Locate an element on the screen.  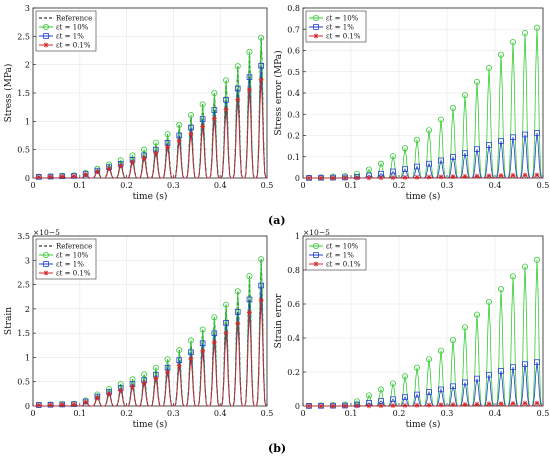
y-tick-label: 0.1 is located at coordinates (293, 157).